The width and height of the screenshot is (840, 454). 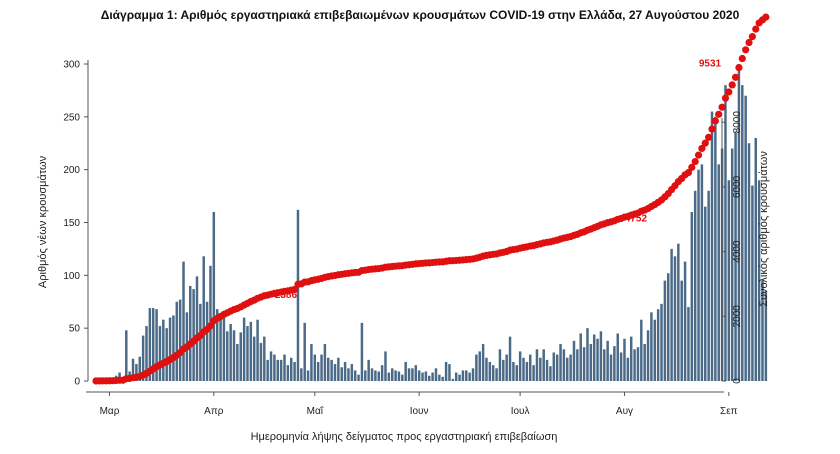 What do you see at coordinates (520, 411) in the screenshot?
I see `x-tick-label: Ιουλ` at bounding box center [520, 411].